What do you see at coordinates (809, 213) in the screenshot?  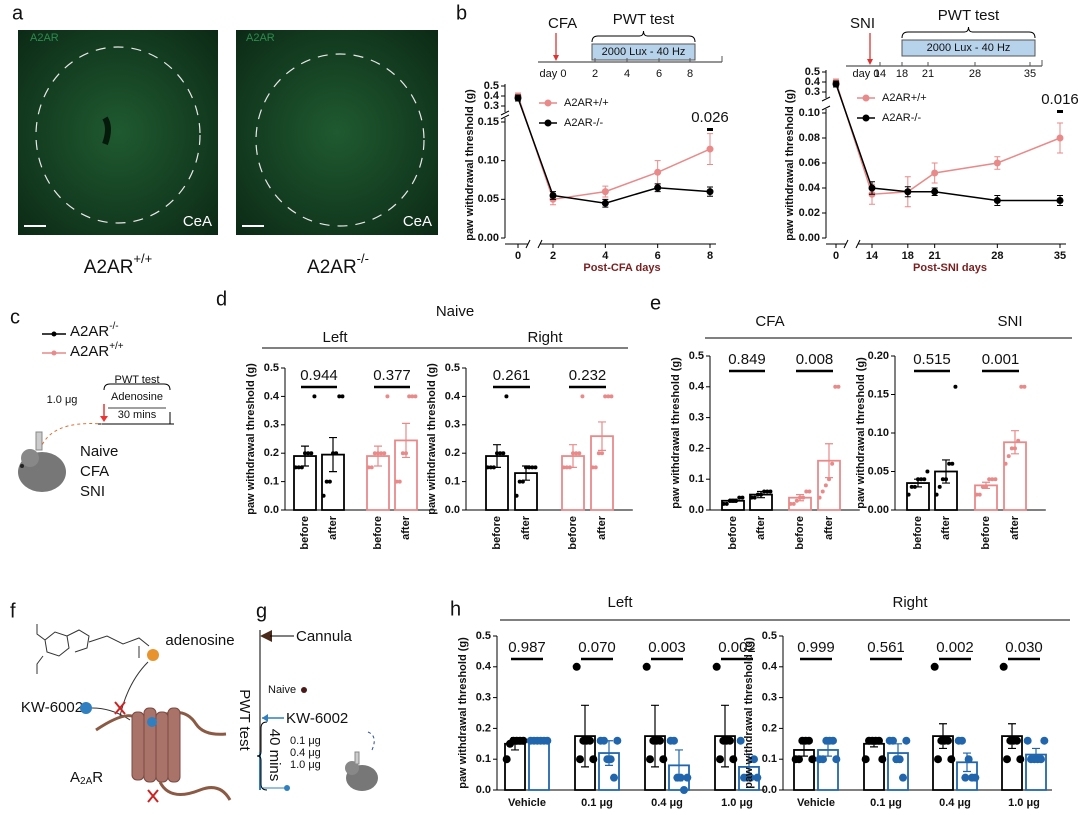 I see `y-tick-label: 0.02` at bounding box center [809, 213].